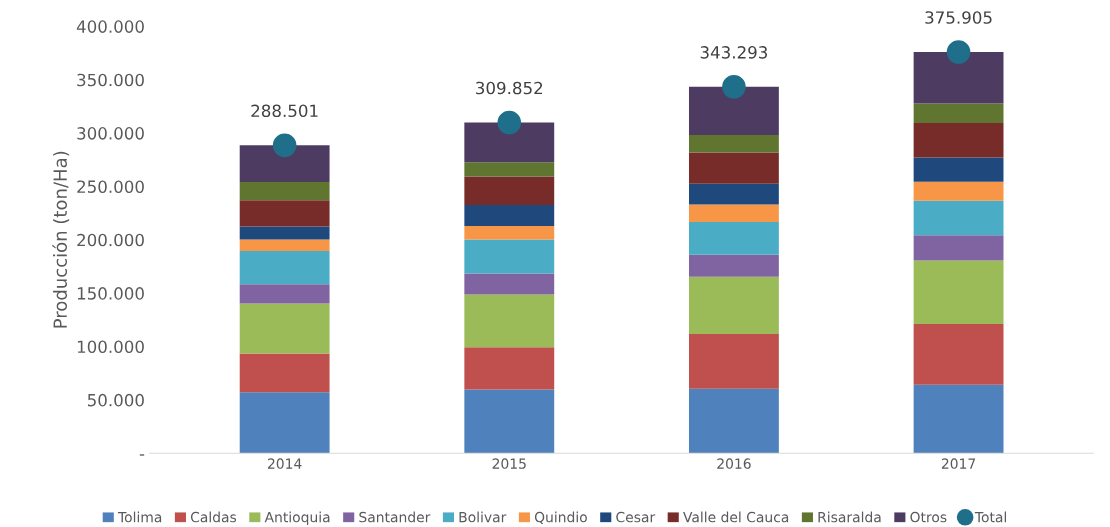  Describe the element at coordinates (139, 517) in the screenshot. I see `legend-label: Tolima` at that location.